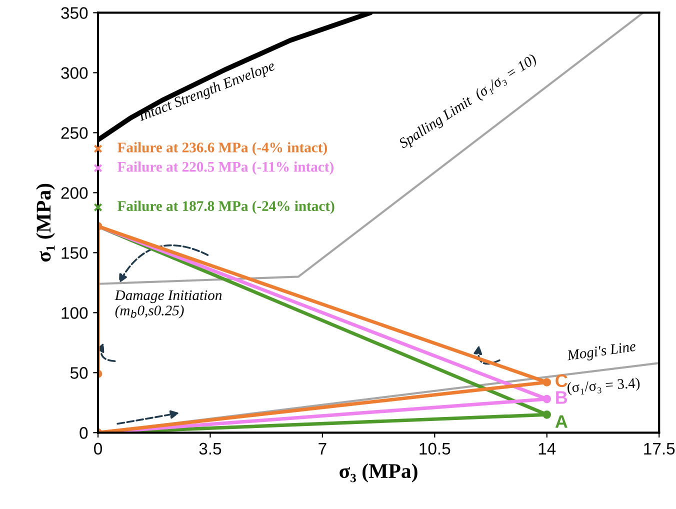 This screenshot has width=676, height=509. I want to click on y-tick-label: 350, so click(74, 13).